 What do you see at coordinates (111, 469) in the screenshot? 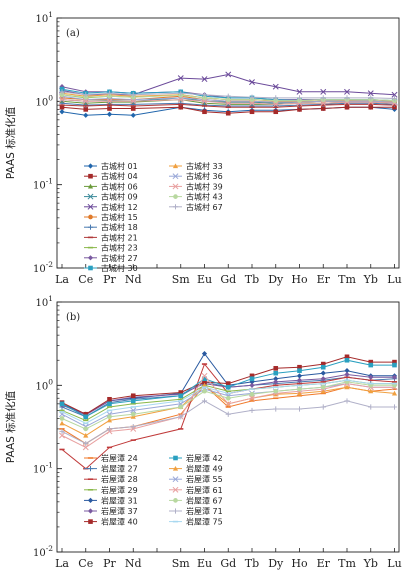
I see `legend-entry: 岩屋潭 27` at bounding box center [111, 469].